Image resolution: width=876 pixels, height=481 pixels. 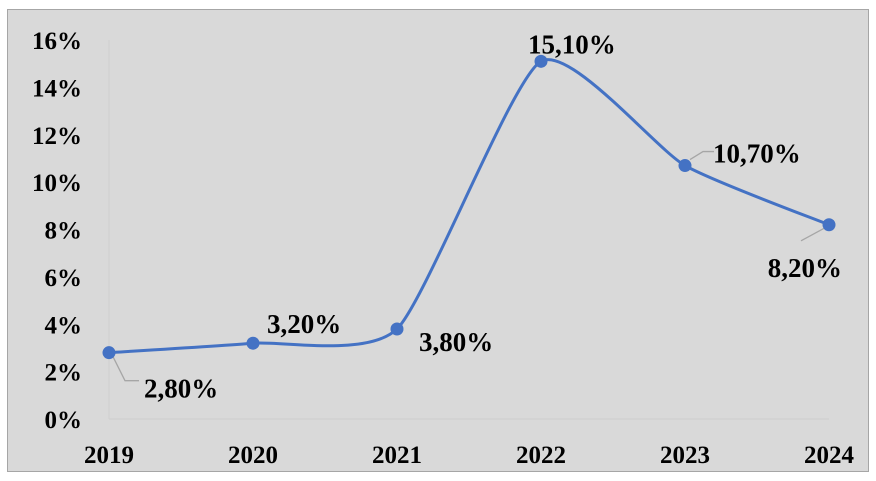 I want to click on data-label: 3,80%, so click(x=456, y=342).